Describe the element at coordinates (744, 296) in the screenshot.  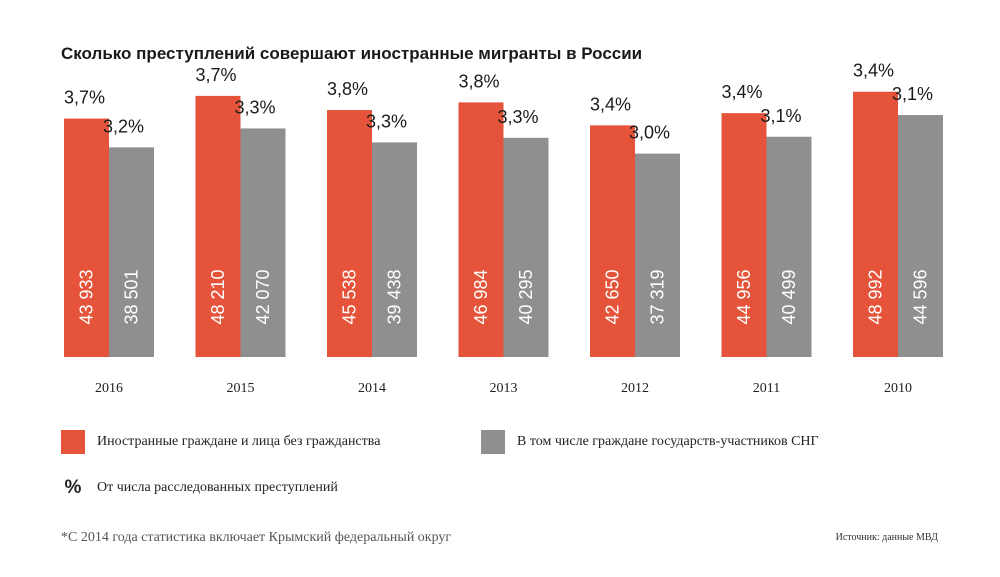
I see `bar-value-label: 44 956` at that location.